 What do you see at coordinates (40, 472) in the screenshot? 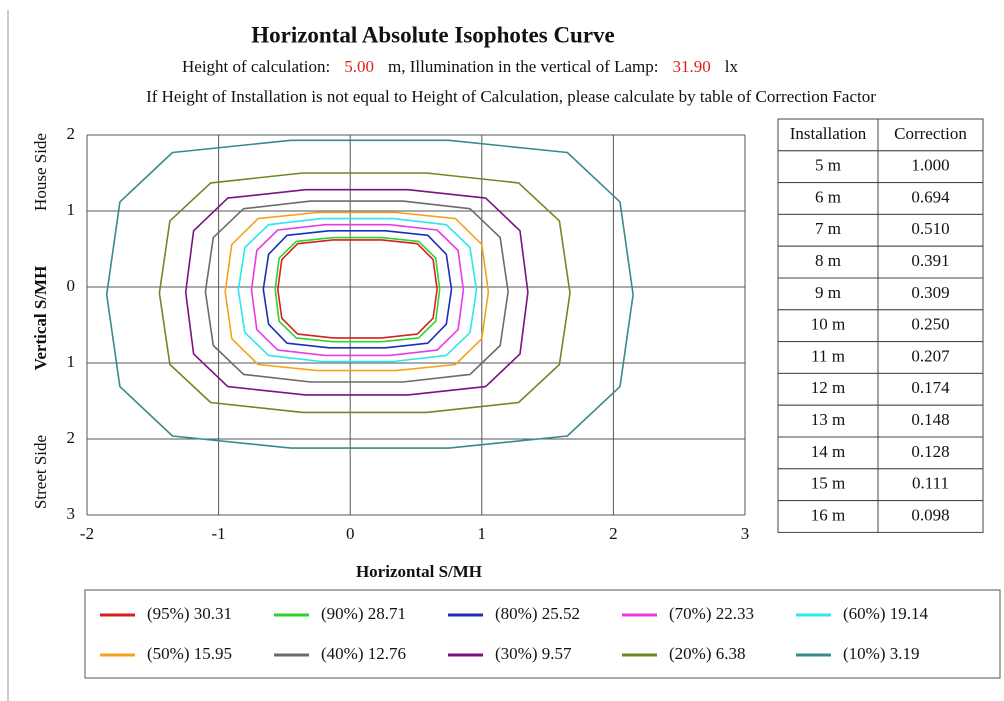
I see `y-side-label: Street Side` at bounding box center [40, 472].